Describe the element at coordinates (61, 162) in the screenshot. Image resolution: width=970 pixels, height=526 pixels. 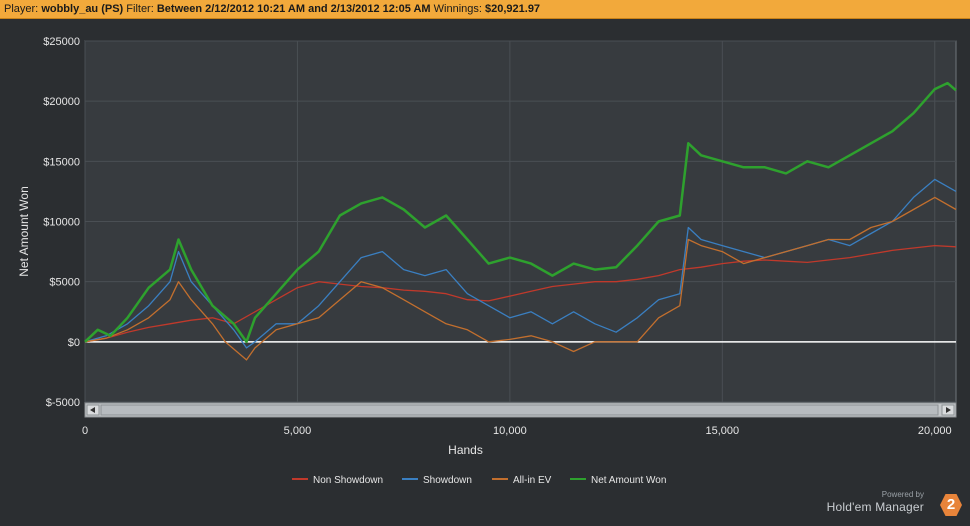
I see `y-tick-label: $15000` at that location.